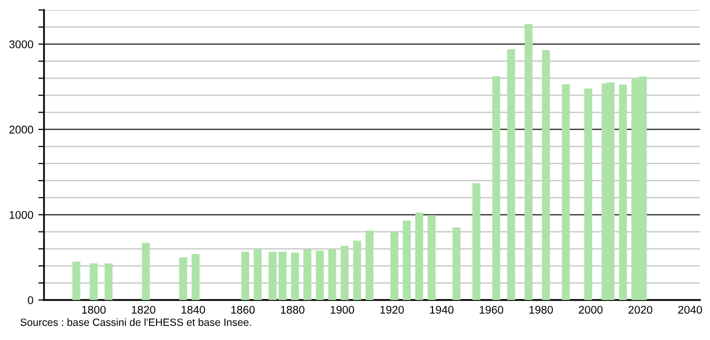 Image resolution: width=710 pixels, height=340 pixels. What do you see at coordinates (144, 310) in the screenshot?
I see `x-tick-label: 1820` at bounding box center [144, 310].